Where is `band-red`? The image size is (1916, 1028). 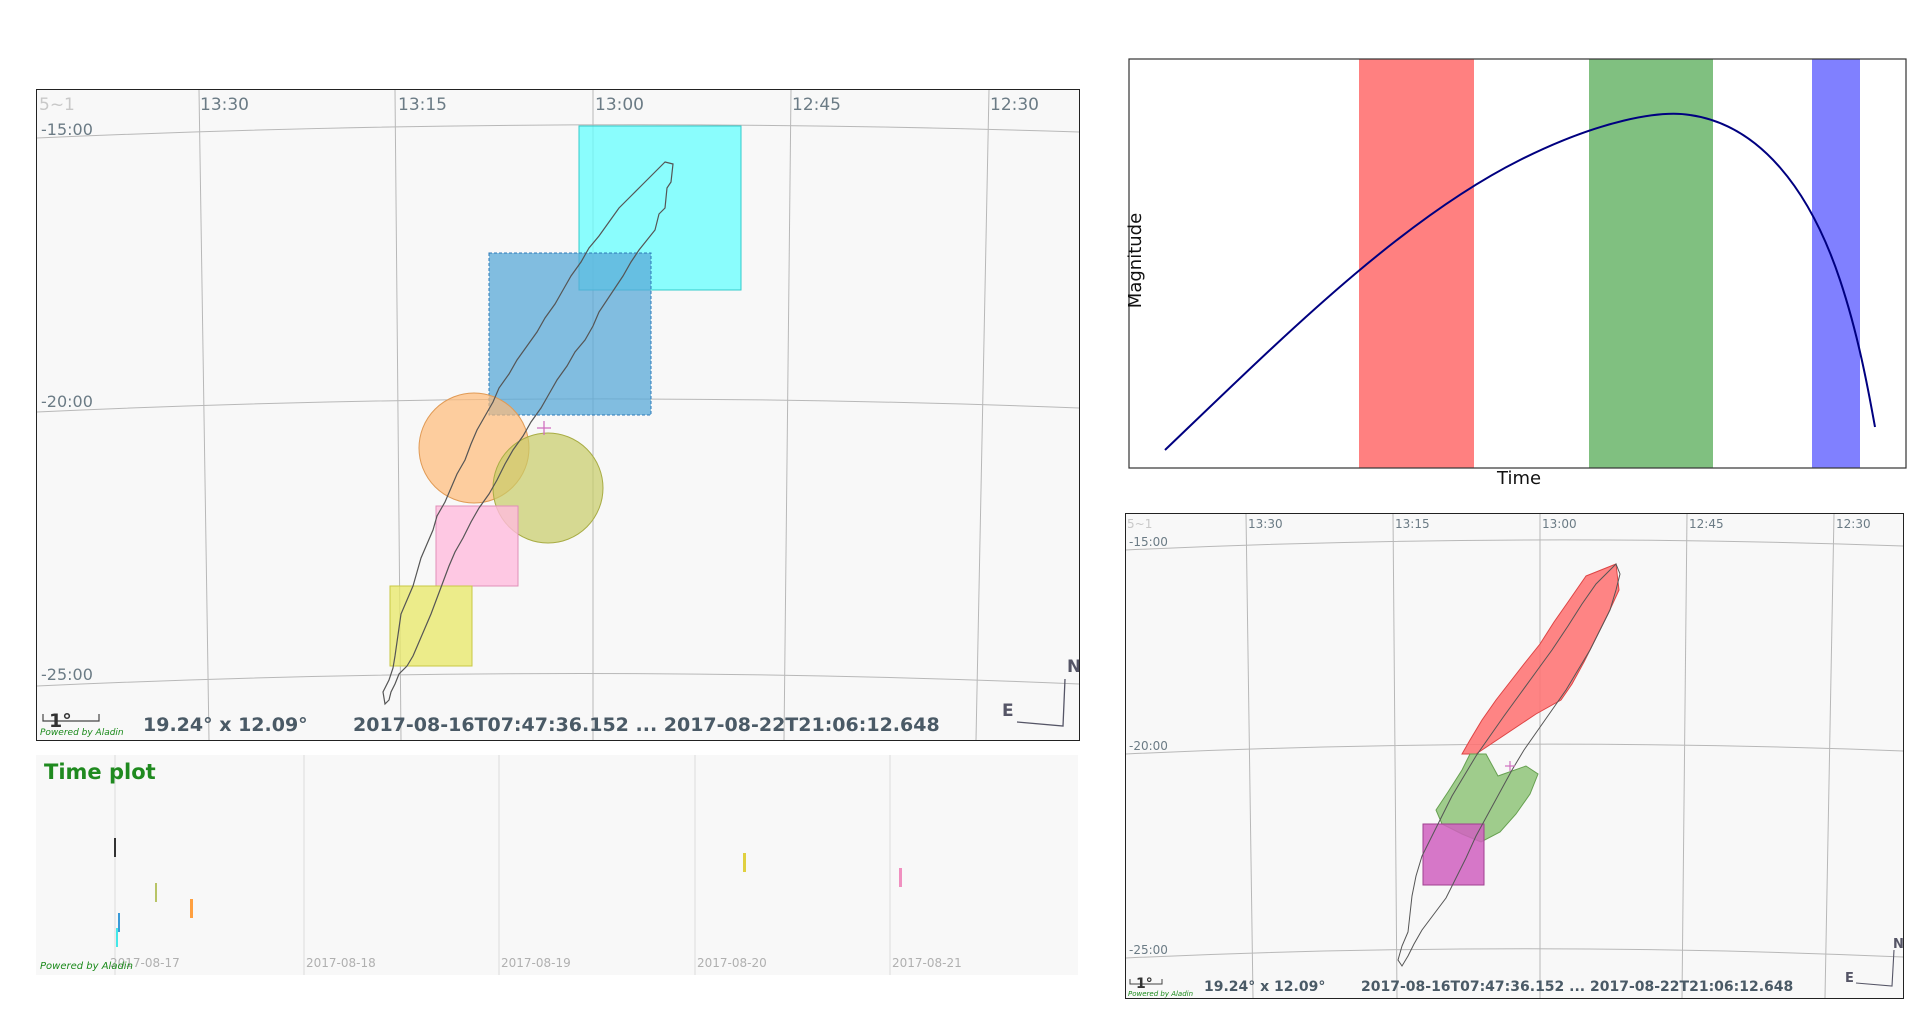
band-red is located at coordinates (1416, 263).